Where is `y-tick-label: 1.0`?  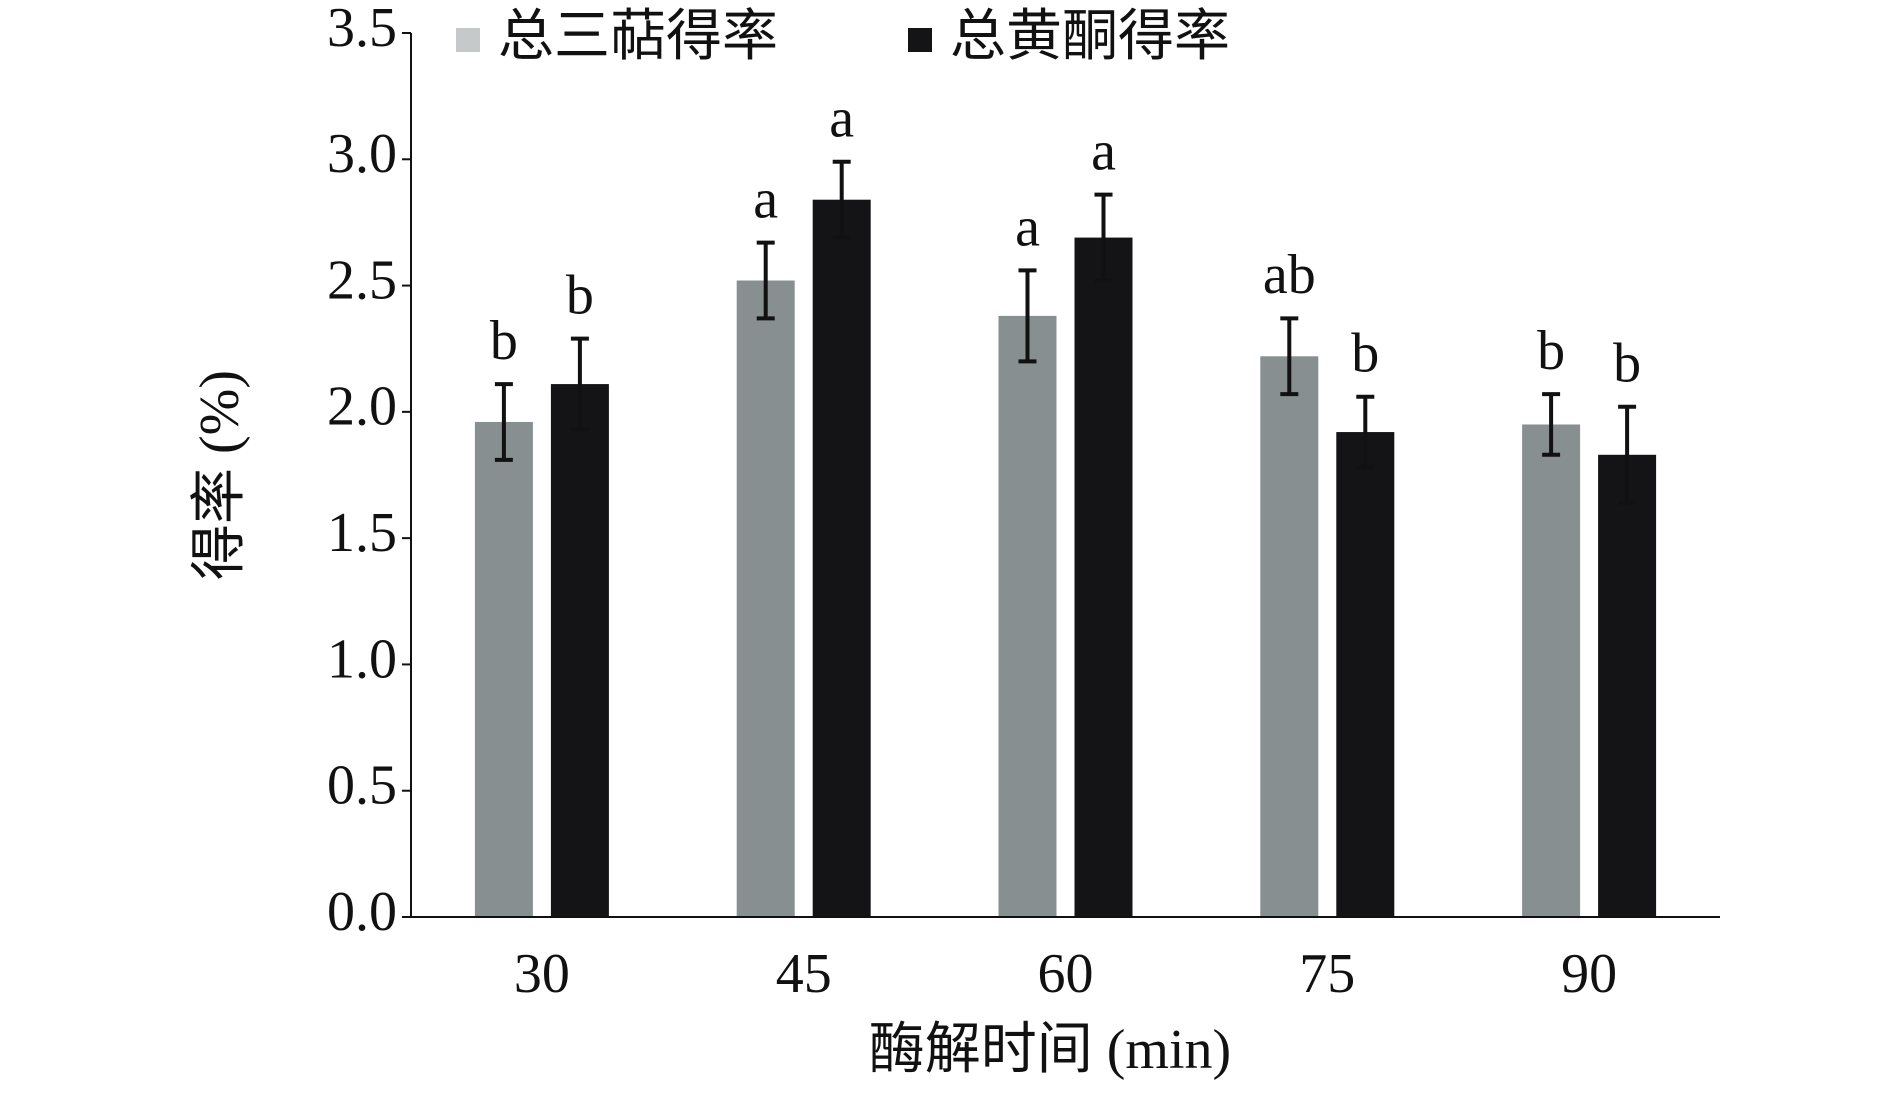
y-tick-label: 1.0 is located at coordinates (362, 659).